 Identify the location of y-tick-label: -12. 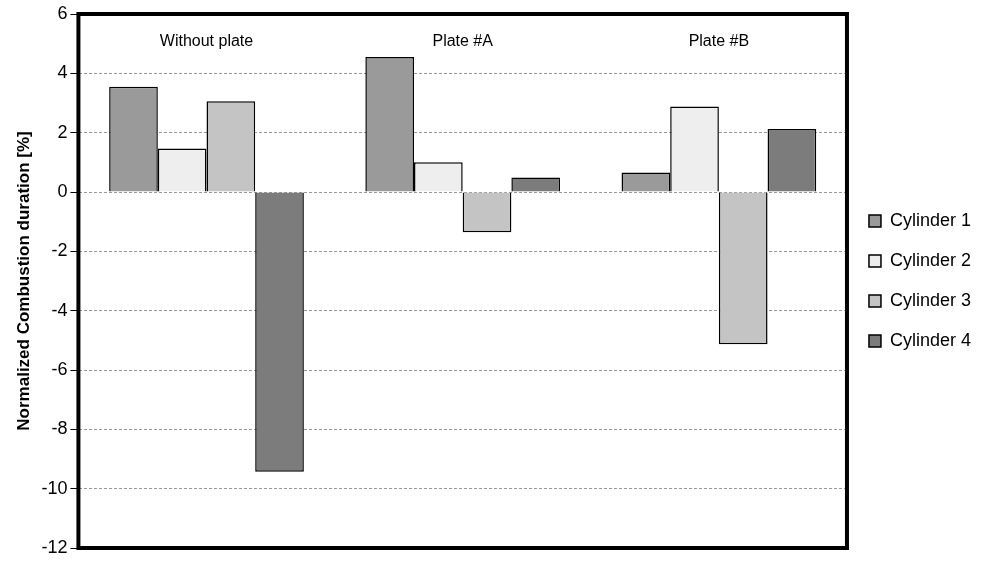
(54, 546).